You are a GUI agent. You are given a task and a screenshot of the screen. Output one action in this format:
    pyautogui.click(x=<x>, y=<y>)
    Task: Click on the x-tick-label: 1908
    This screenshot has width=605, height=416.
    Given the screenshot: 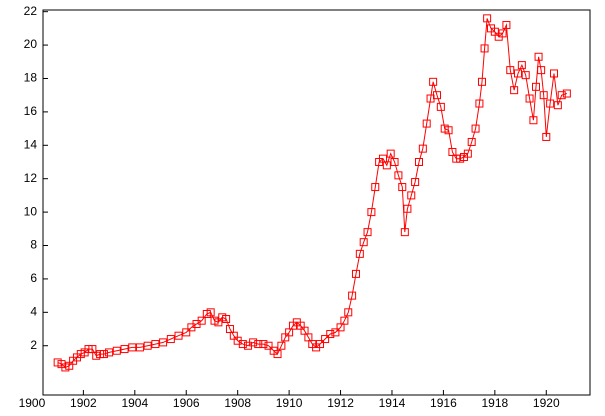 What is the action you would take?
    pyautogui.click(x=237, y=403)
    